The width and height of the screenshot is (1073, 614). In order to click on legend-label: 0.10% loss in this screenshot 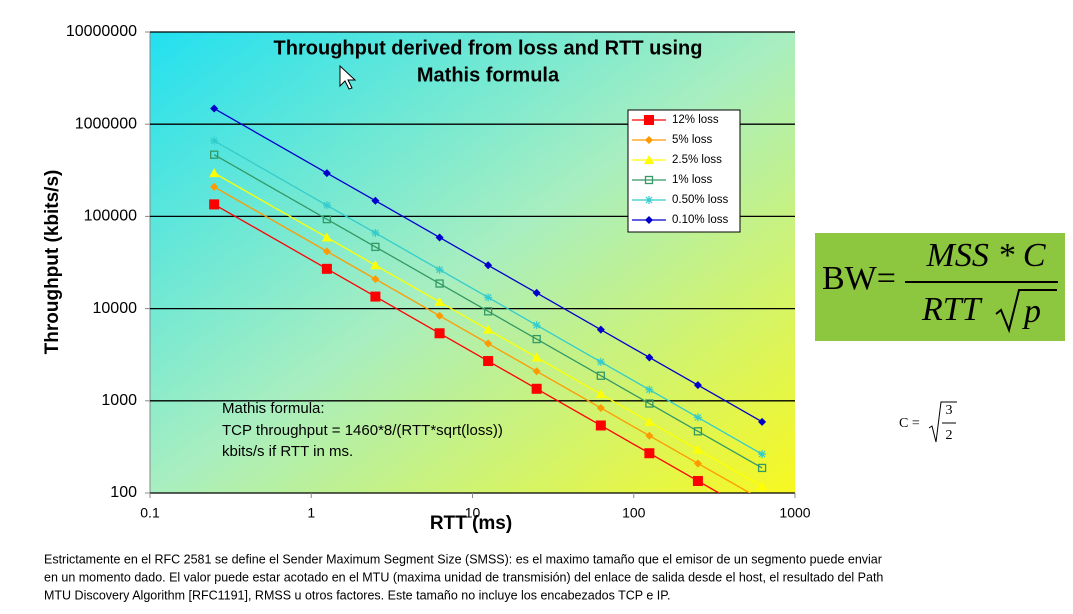, I will do `click(700, 220)`.